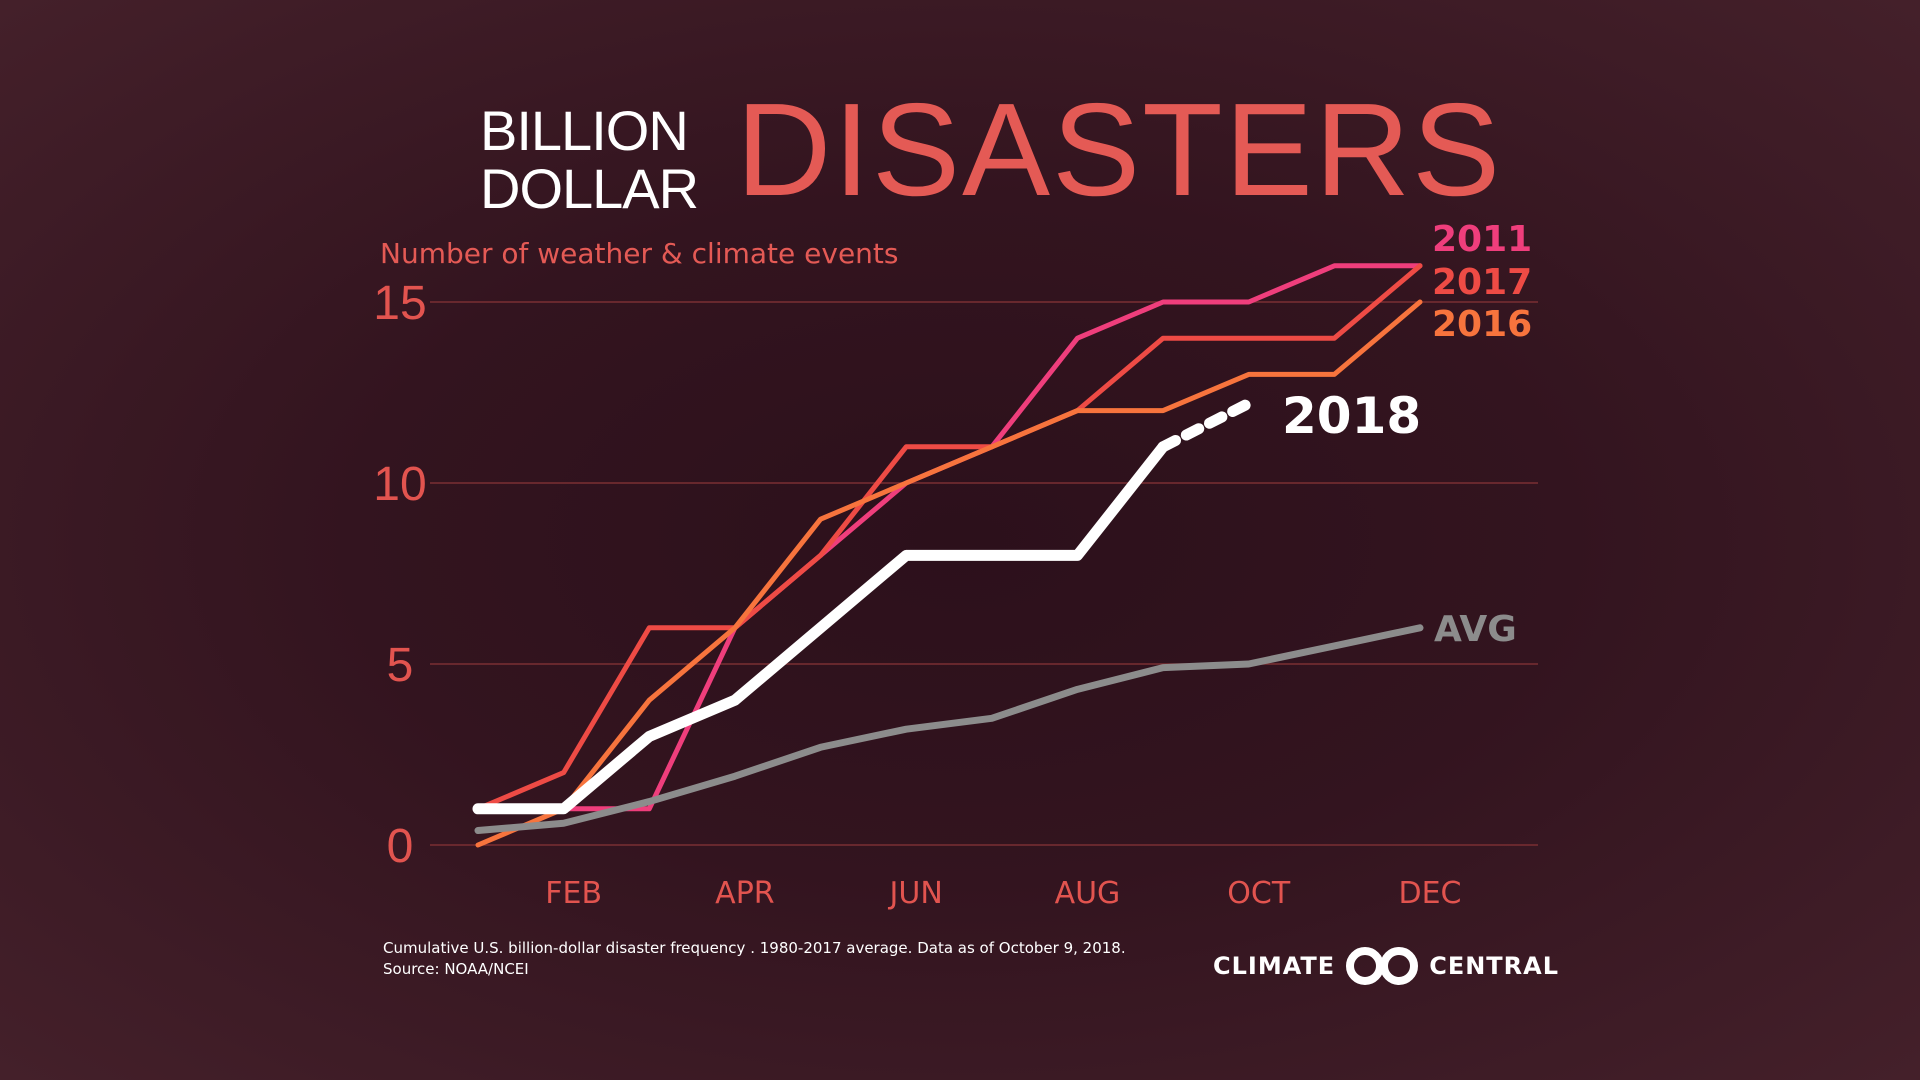 The width and height of the screenshot is (1920, 1080). Describe the element at coordinates (639, 253) in the screenshot. I see `y-axis-label: Number of weather & climate events` at that location.